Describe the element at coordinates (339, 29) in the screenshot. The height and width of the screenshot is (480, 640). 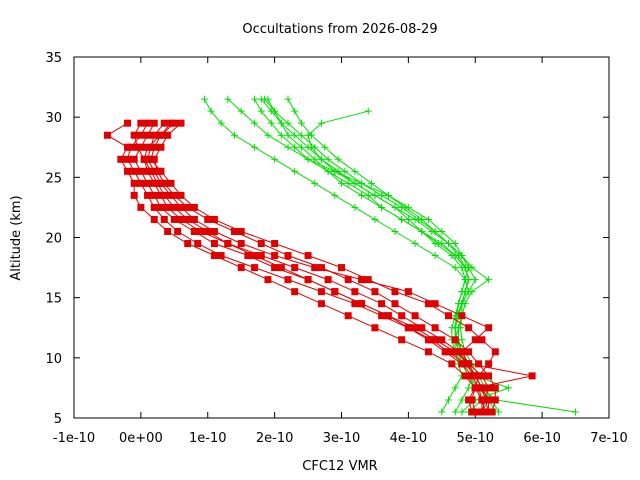
I see `chart-title: Occultations from 2026-08-29` at that location.